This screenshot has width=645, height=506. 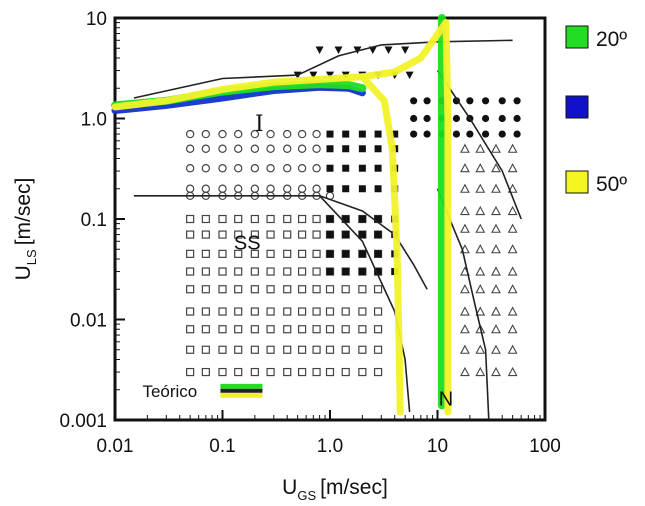 What do you see at coordinates (611, 39) in the screenshot?
I see `legend-label-0: 20º` at bounding box center [611, 39].